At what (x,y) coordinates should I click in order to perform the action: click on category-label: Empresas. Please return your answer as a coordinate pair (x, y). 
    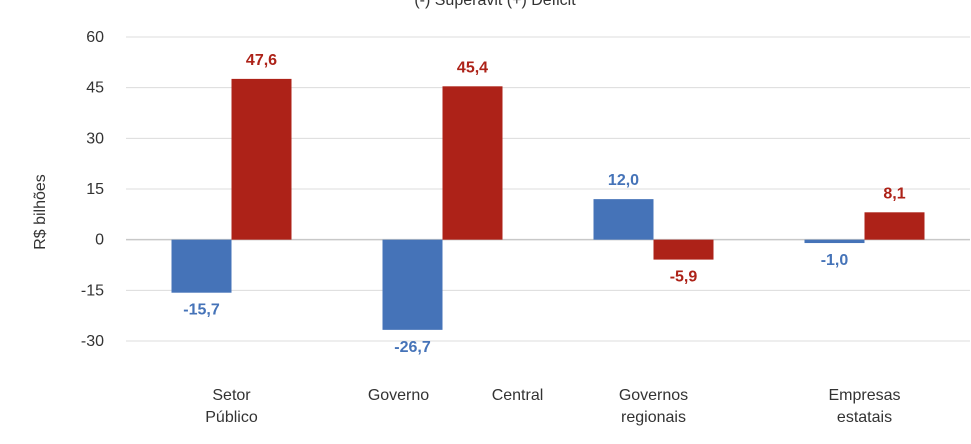
    Looking at the image, I should click on (864, 395).